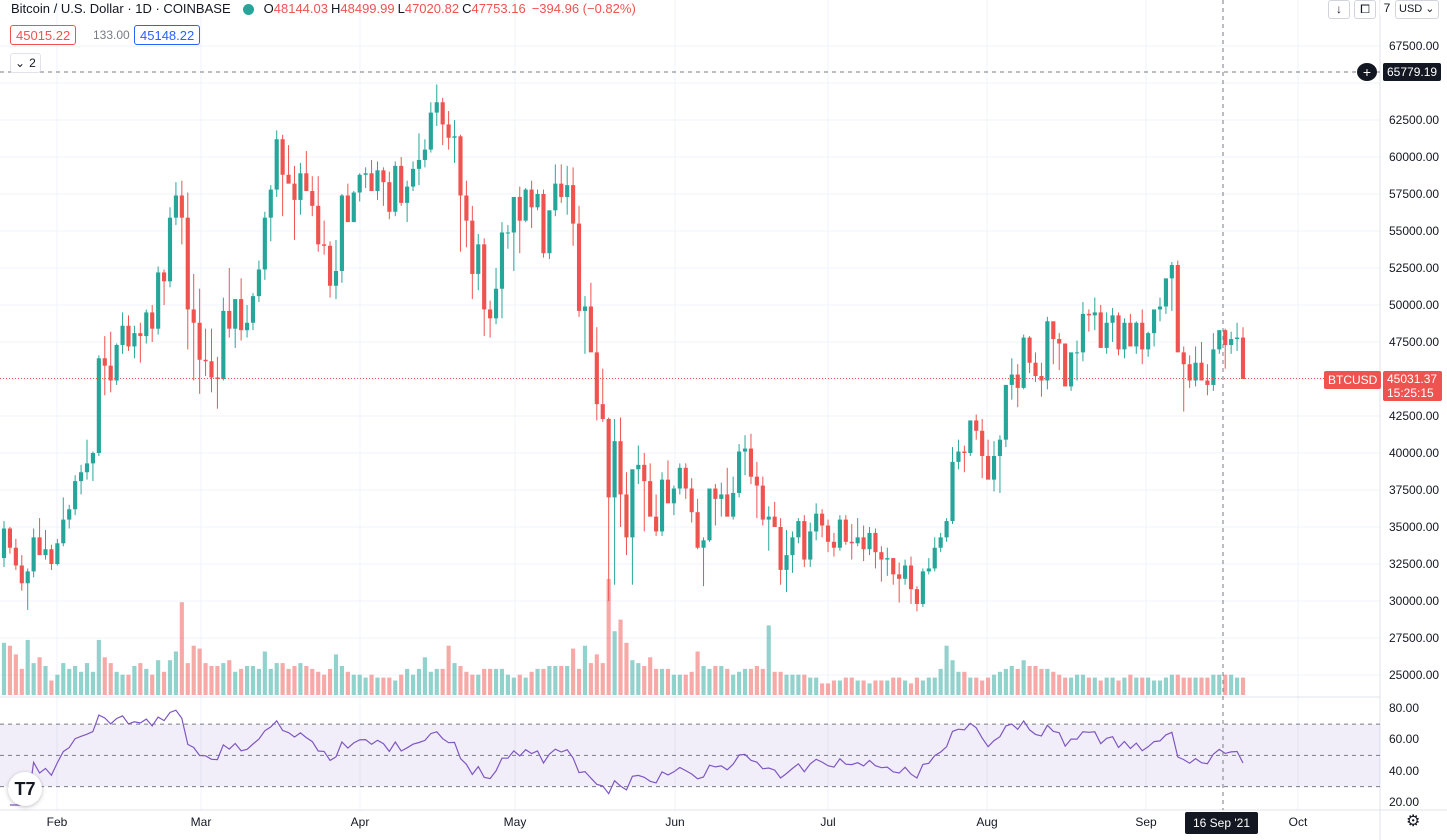  What do you see at coordinates (1365, 9) in the screenshot?
I see `fullscreen-icon: ⧠` at bounding box center [1365, 9].